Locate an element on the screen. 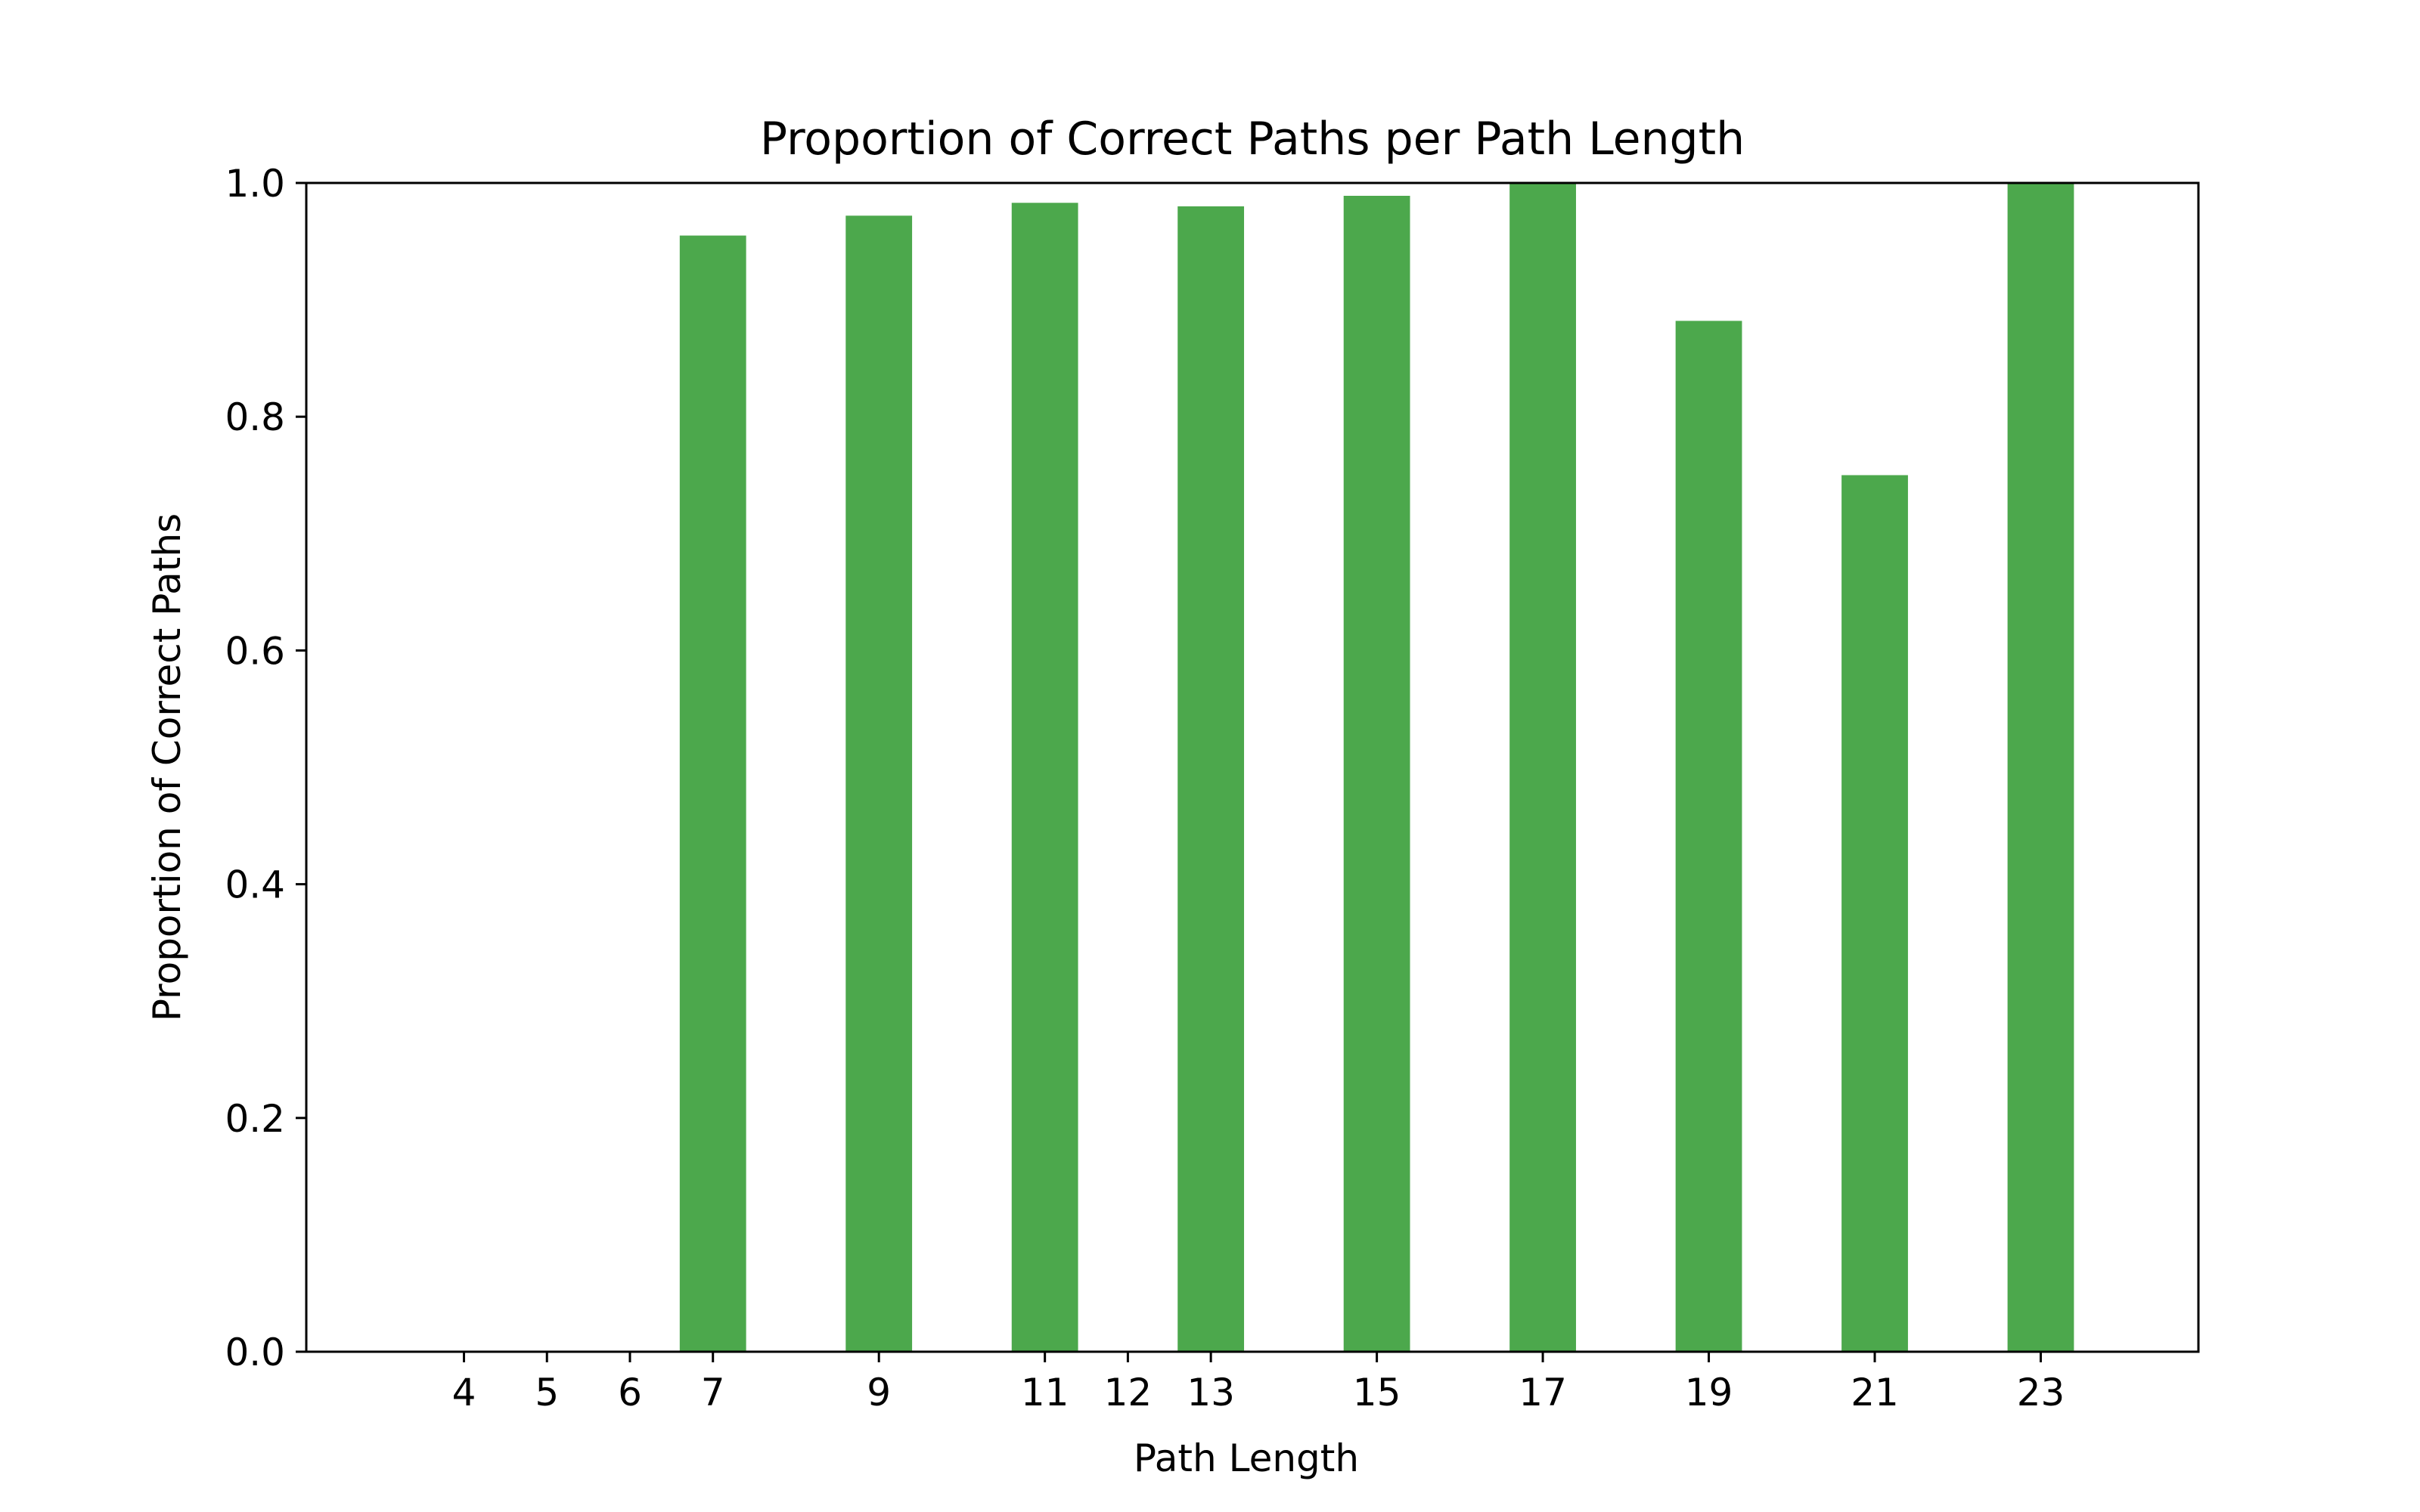 The image size is (2420, 1512). y-tick-label: 0.2 is located at coordinates (255, 1119).